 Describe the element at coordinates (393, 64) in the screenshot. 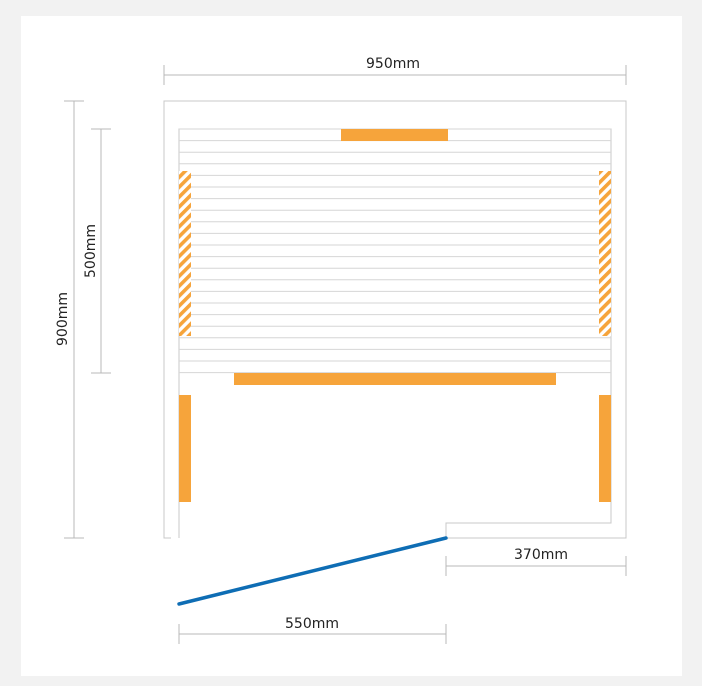

I see `width-dimension-label: 950mm` at that location.